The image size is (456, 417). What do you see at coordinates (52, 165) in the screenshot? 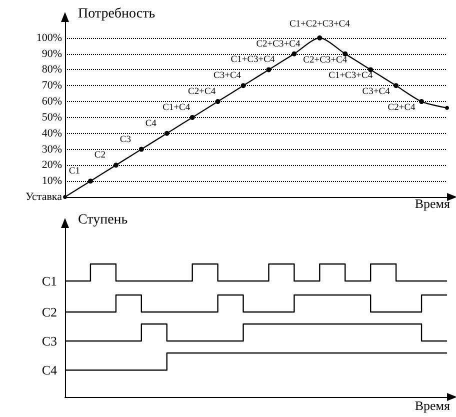
I see `y-tick-label: 20%` at bounding box center [52, 165].